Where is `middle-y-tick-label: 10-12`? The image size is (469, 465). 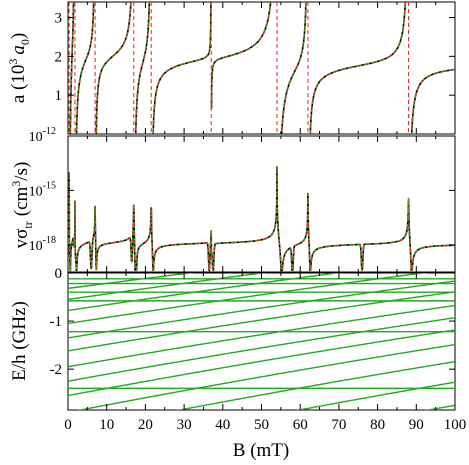 middle-y-tick-label: 10-12 is located at coordinates (42, 135).